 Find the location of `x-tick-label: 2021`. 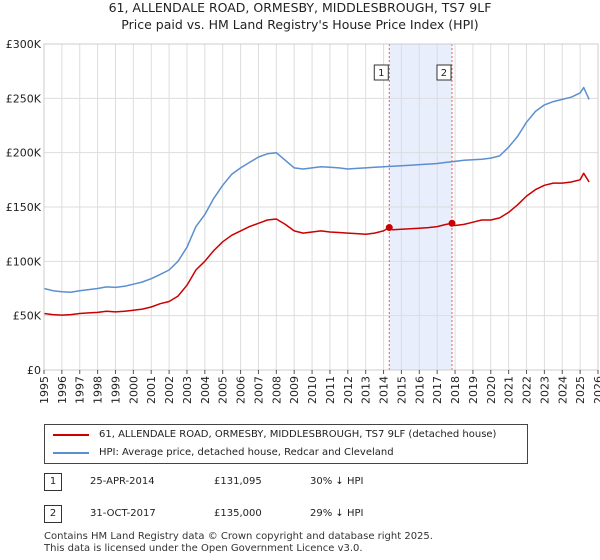

x-tick-label: 2021 is located at coordinates (509, 390).